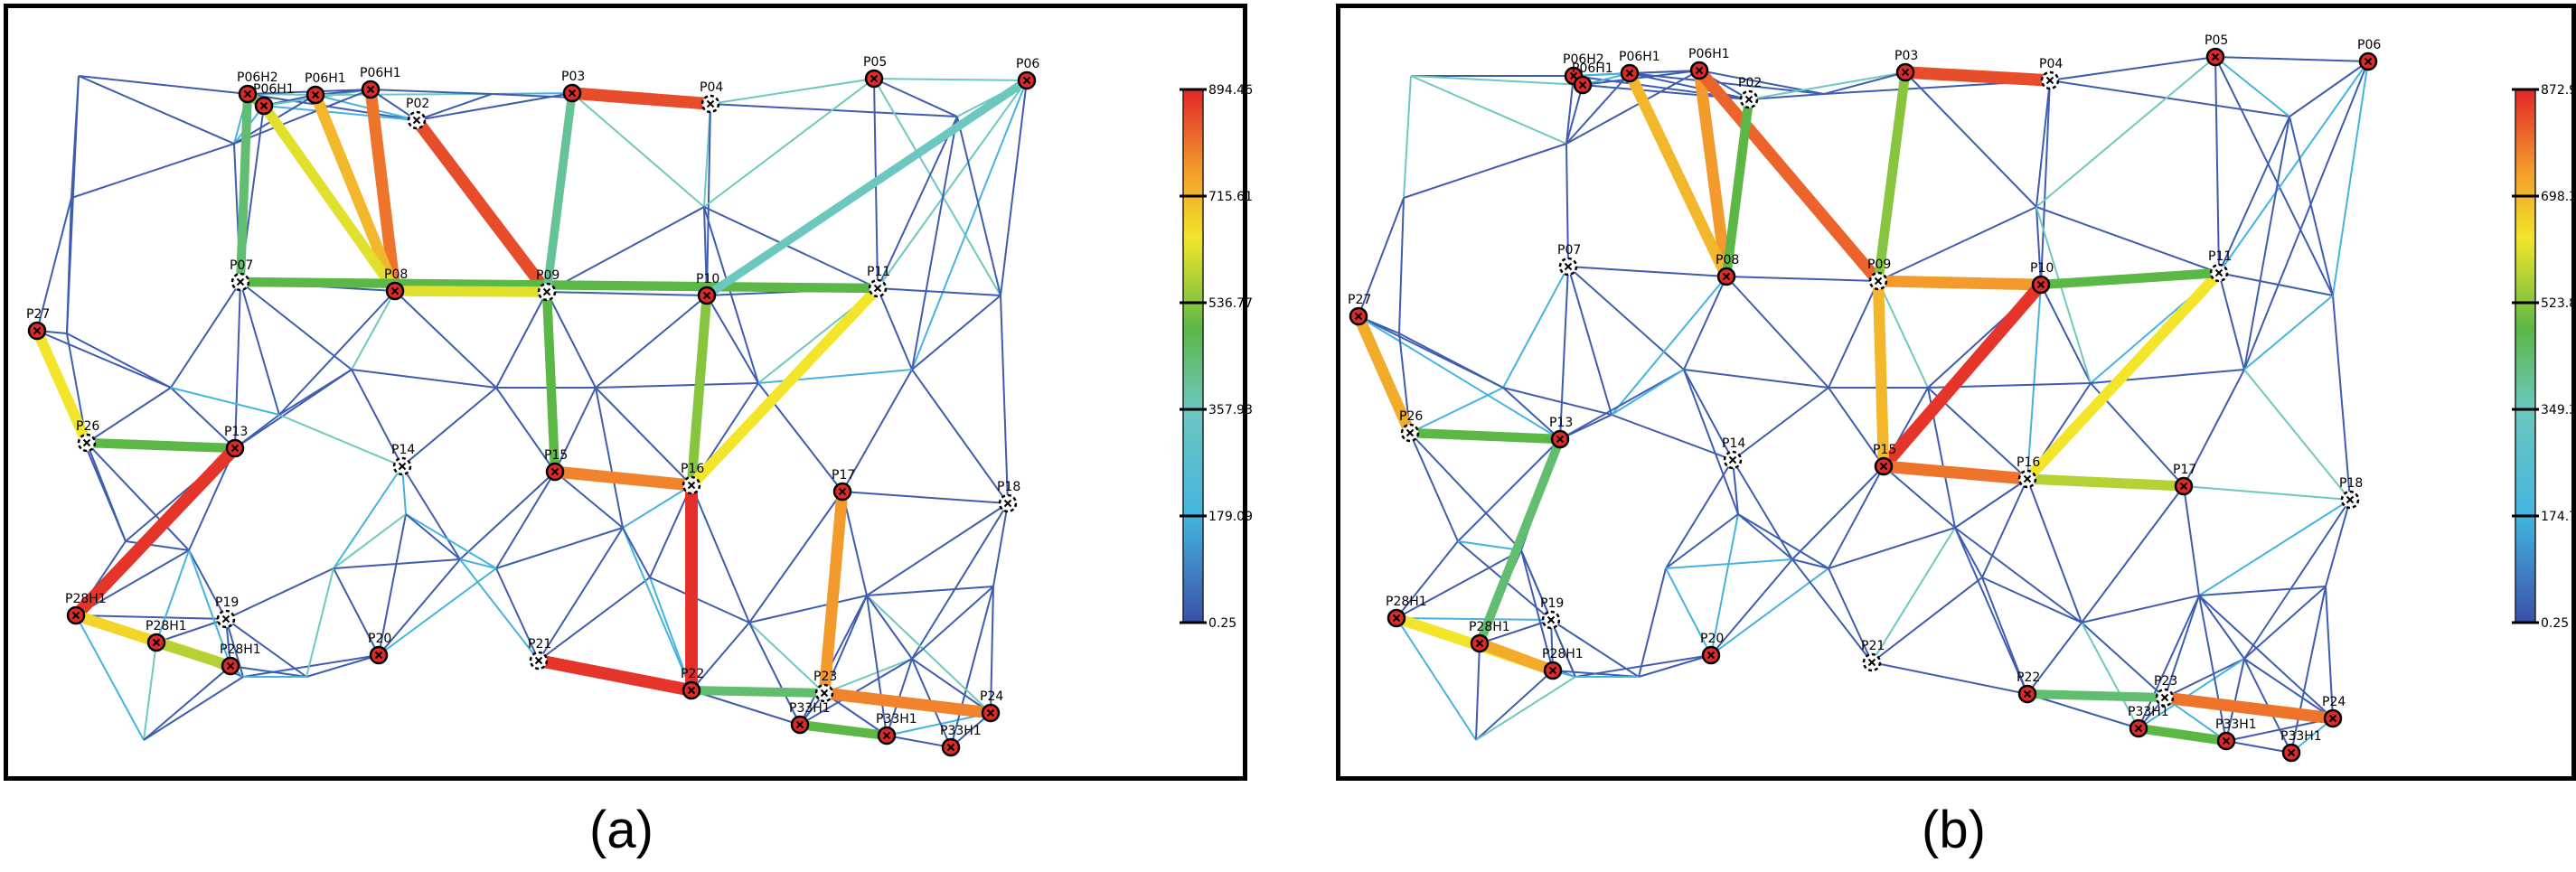 Image resolution: width=2576 pixels, height=872 pixels. I want to click on station-node: P19, so click(227, 612).